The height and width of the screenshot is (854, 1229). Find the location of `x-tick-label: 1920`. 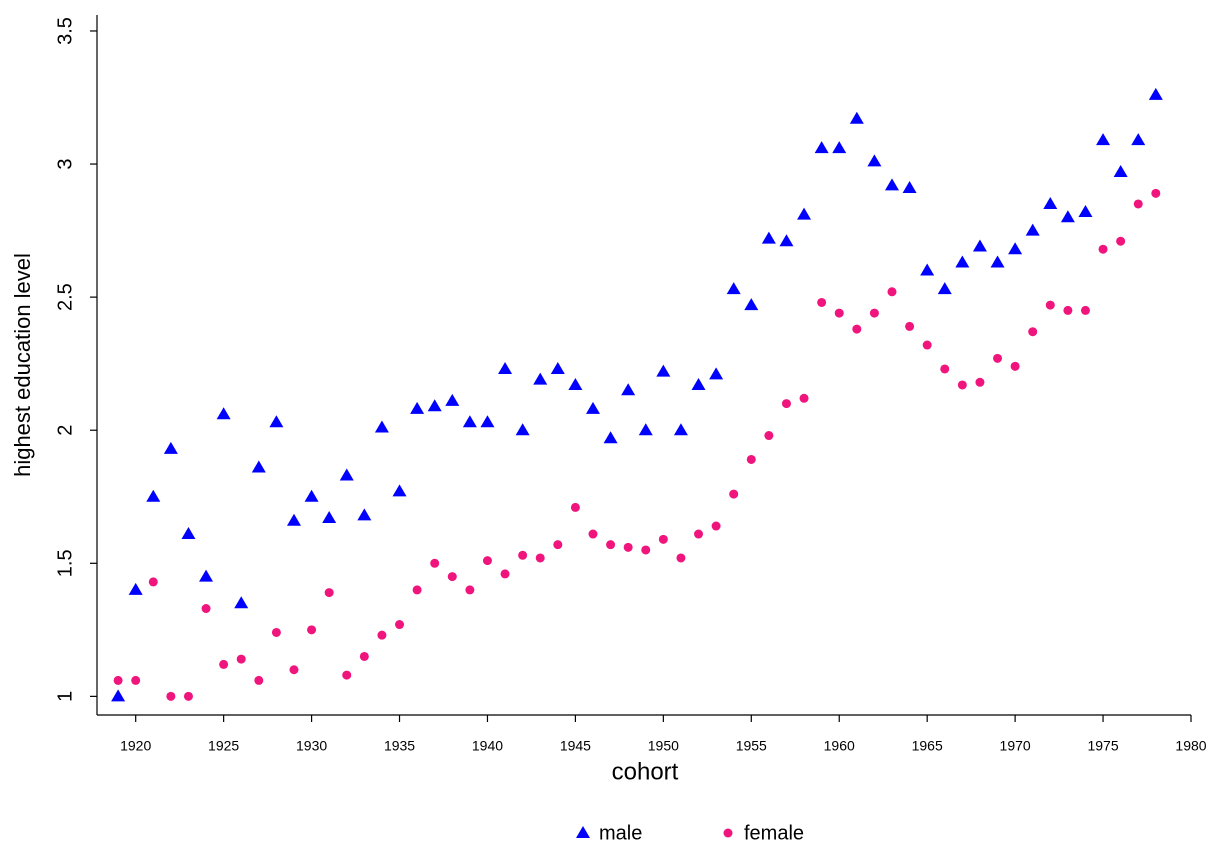

x-tick-label: 1920 is located at coordinates (135, 746).